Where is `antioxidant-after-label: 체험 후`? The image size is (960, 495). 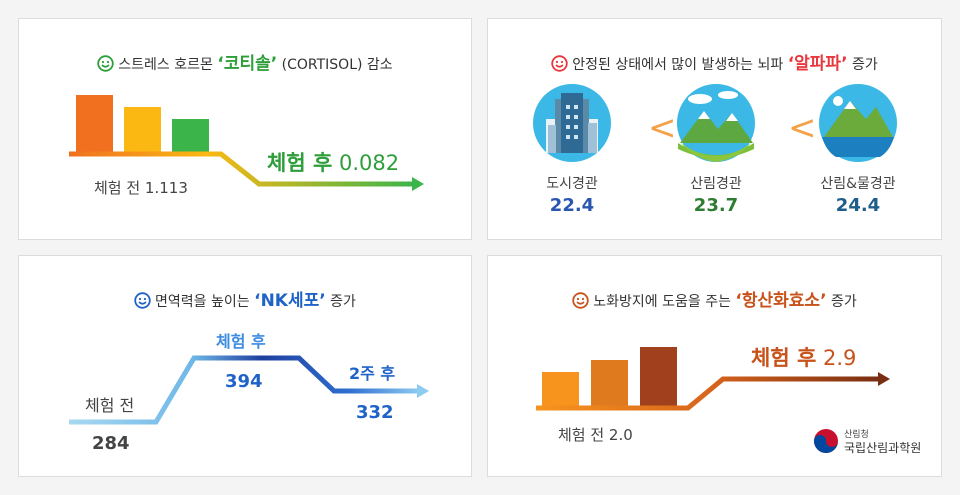
antioxidant-after-label: 체험 후 is located at coordinates (784, 358).